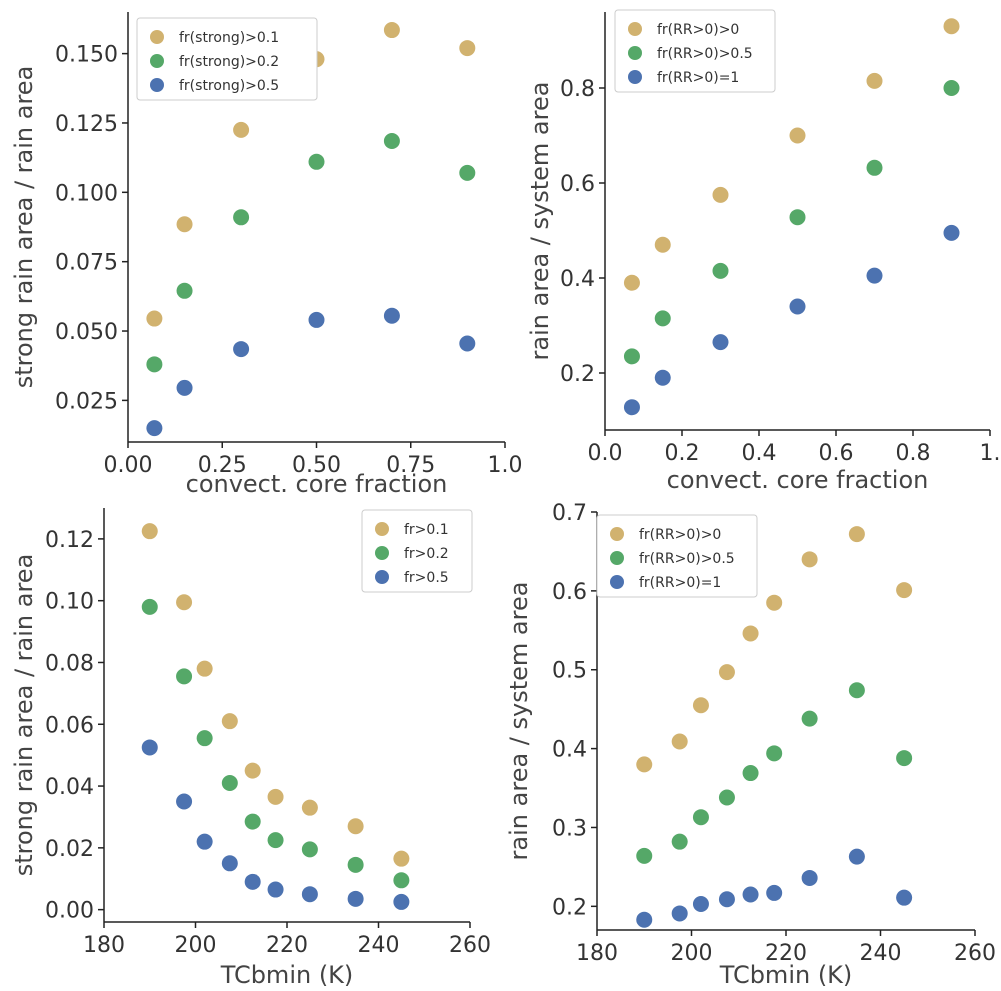 The image size is (1001, 991). Describe the element at coordinates (836, 453) in the screenshot. I see `x-tick-label: 0.6` at that location.